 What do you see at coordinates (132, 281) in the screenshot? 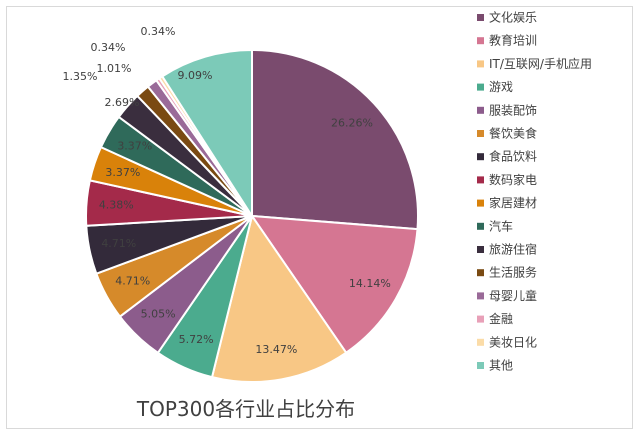
I see `slice-label-6: 4.71%` at bounding box center [132, 281].